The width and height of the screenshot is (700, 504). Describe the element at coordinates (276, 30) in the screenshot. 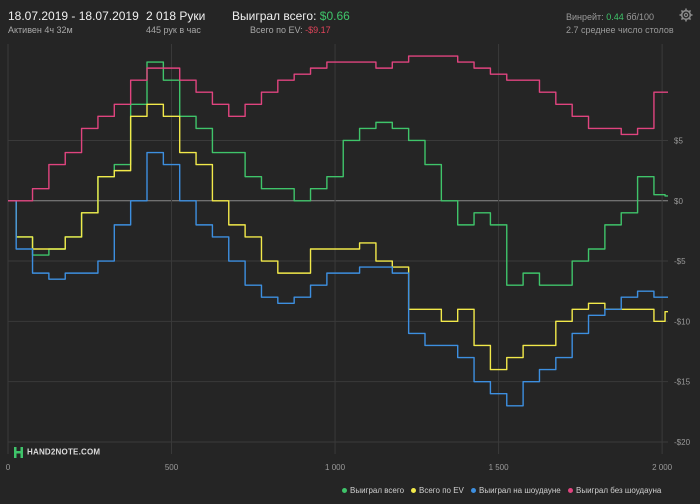

I see `ev-total-label: Всего по EV:` at that location.